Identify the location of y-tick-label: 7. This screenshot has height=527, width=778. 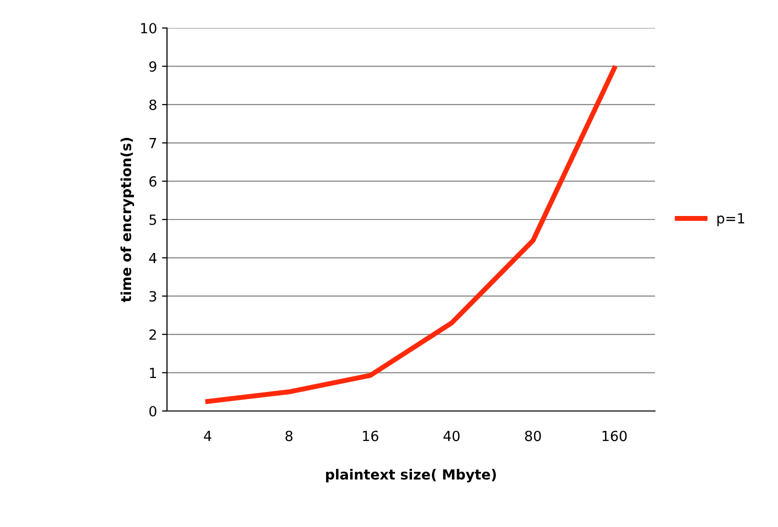
(153, 143).